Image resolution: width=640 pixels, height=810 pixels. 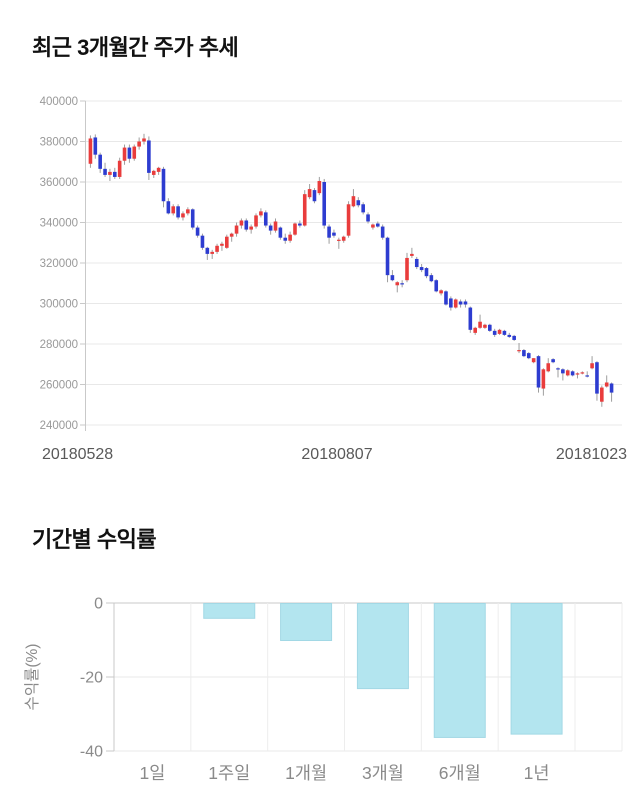 What do you see at coordinates (59, 305) in the screenshot?
I see `price-y-tick-label: 300000` at bounding box center [59, 305].